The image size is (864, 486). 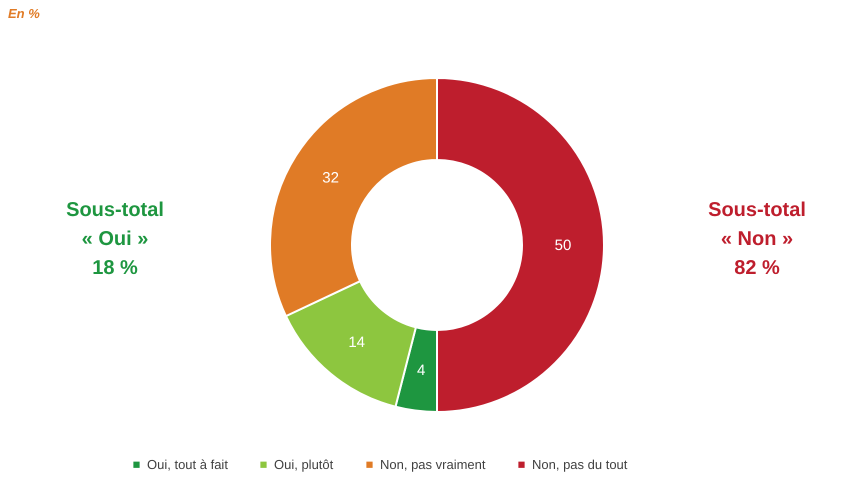 What do you see at coordinates (330, 177) in the screenshot?
I see `data-label: 32` at bounding box center [330, 177].